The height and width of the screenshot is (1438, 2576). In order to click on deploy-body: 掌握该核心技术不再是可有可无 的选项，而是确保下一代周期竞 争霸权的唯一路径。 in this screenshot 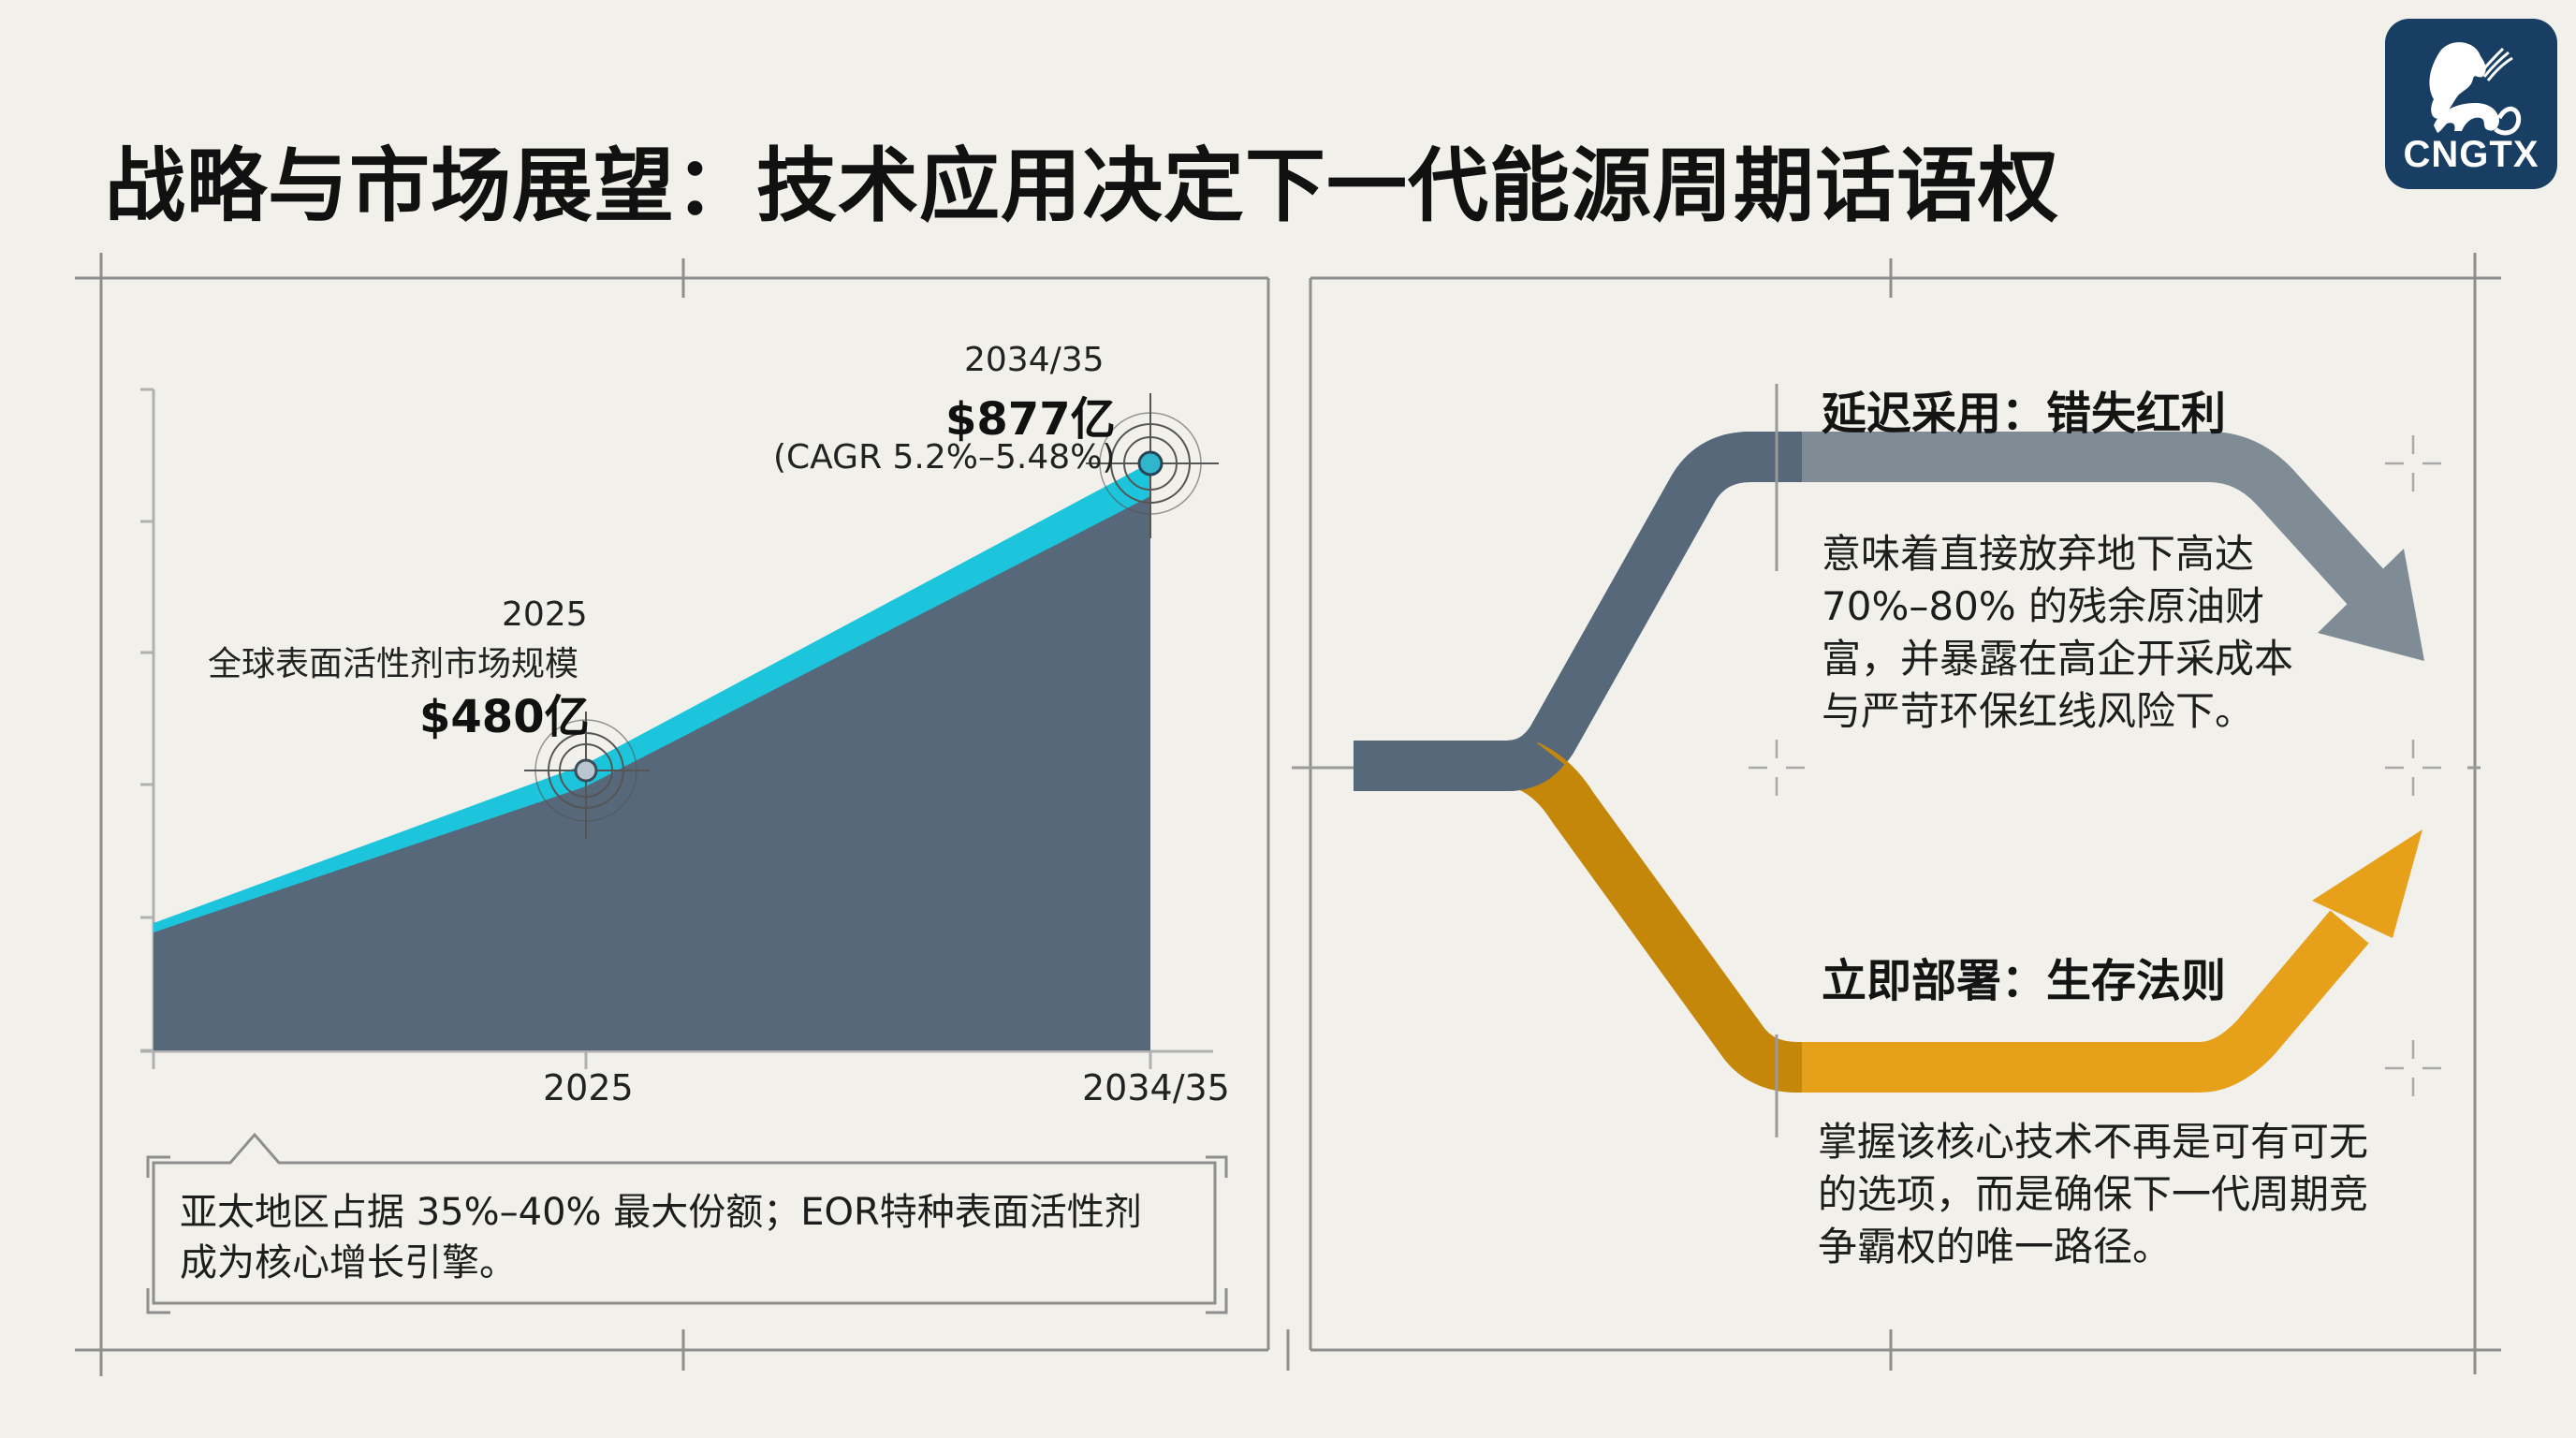, I will do `click(2117, 1194)`.